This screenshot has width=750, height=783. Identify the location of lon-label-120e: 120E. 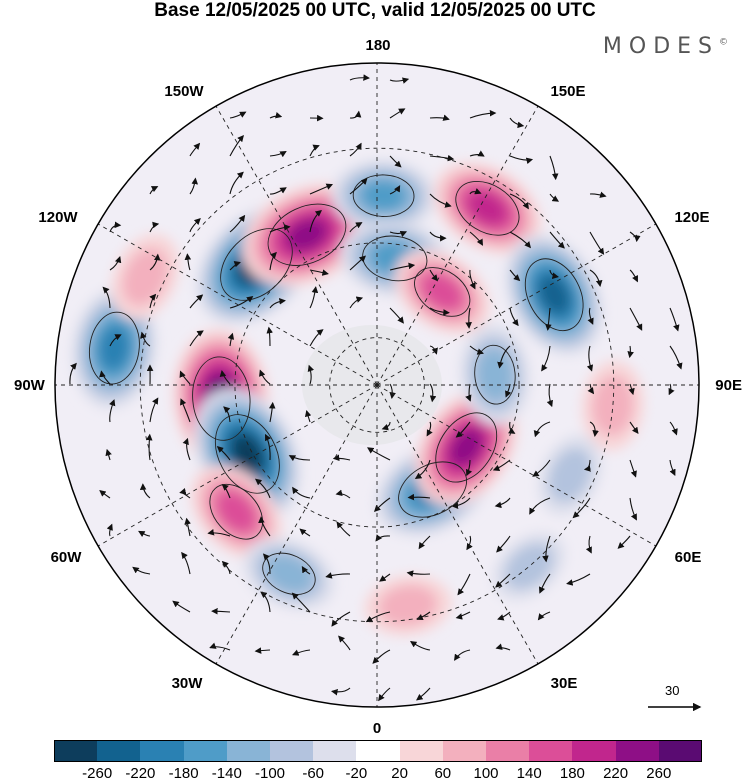
(691, 217).